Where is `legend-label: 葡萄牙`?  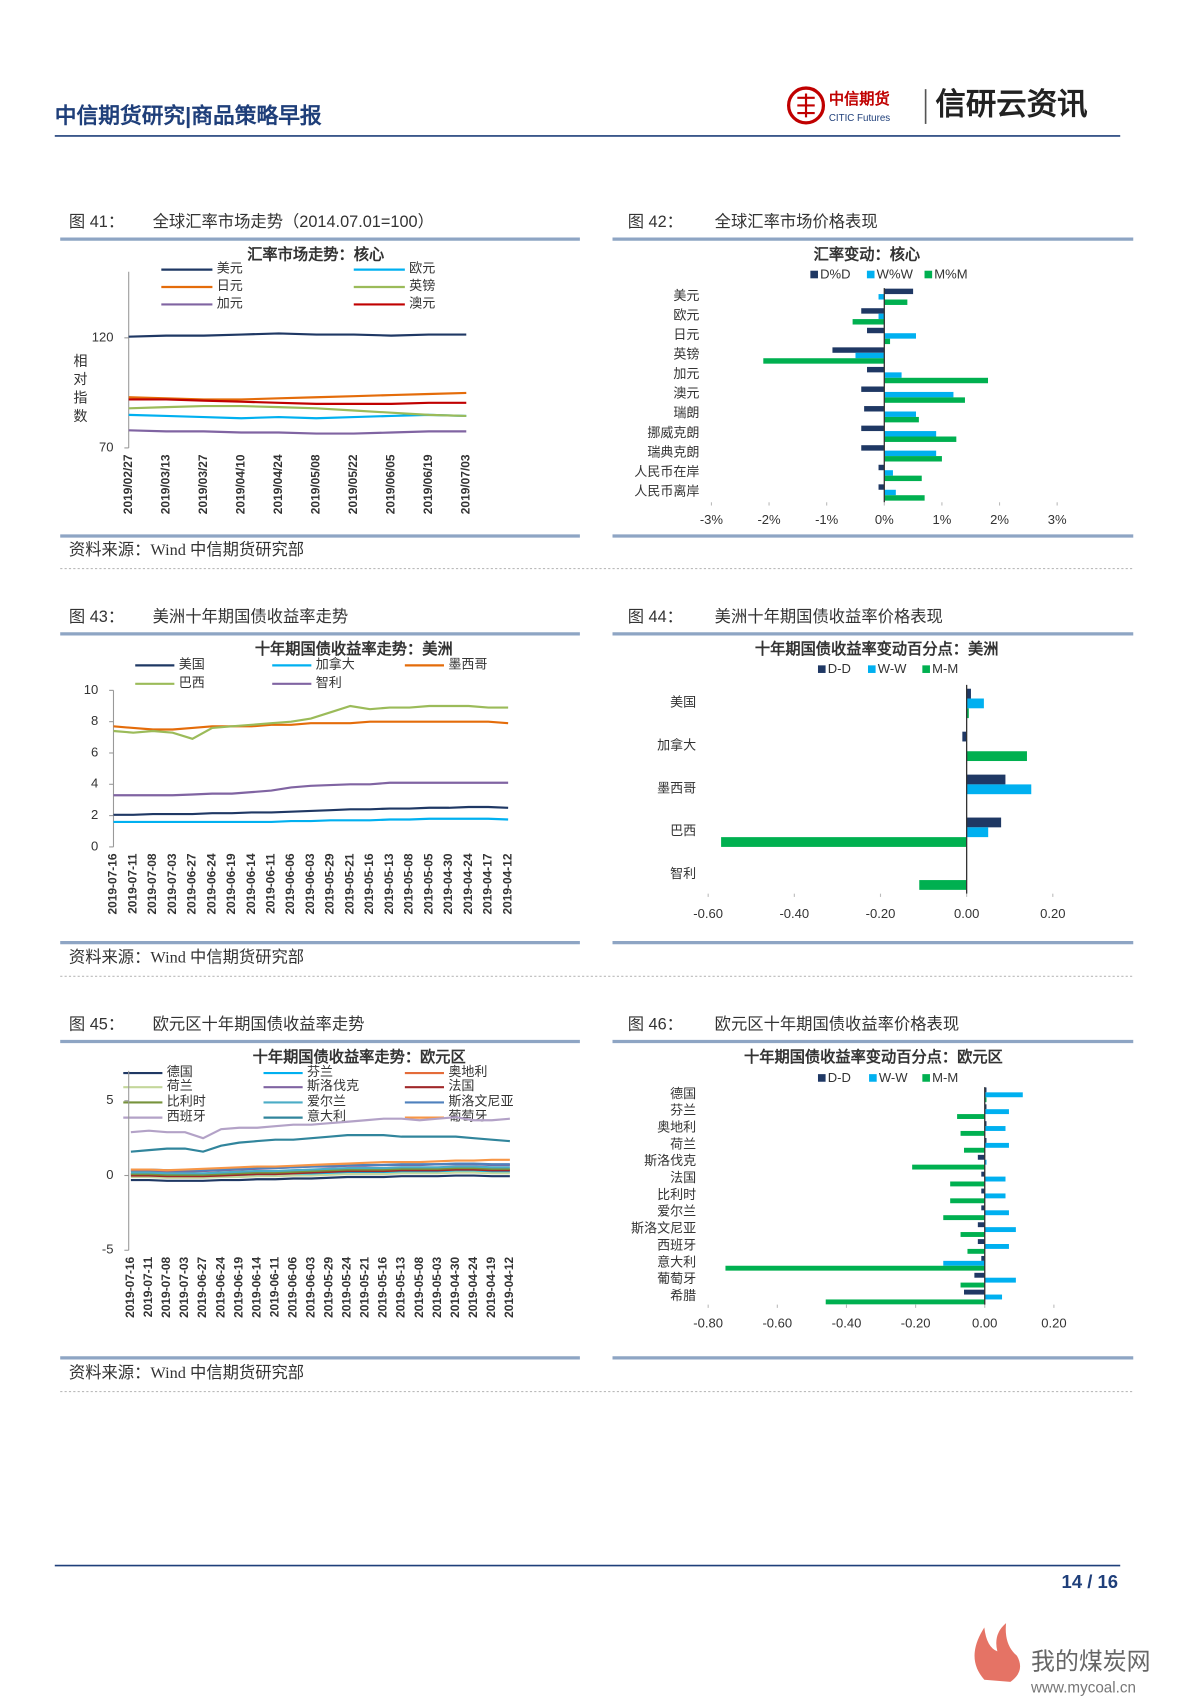 legend-label: 葡萄牙 is located at coordinates (467, 1116).